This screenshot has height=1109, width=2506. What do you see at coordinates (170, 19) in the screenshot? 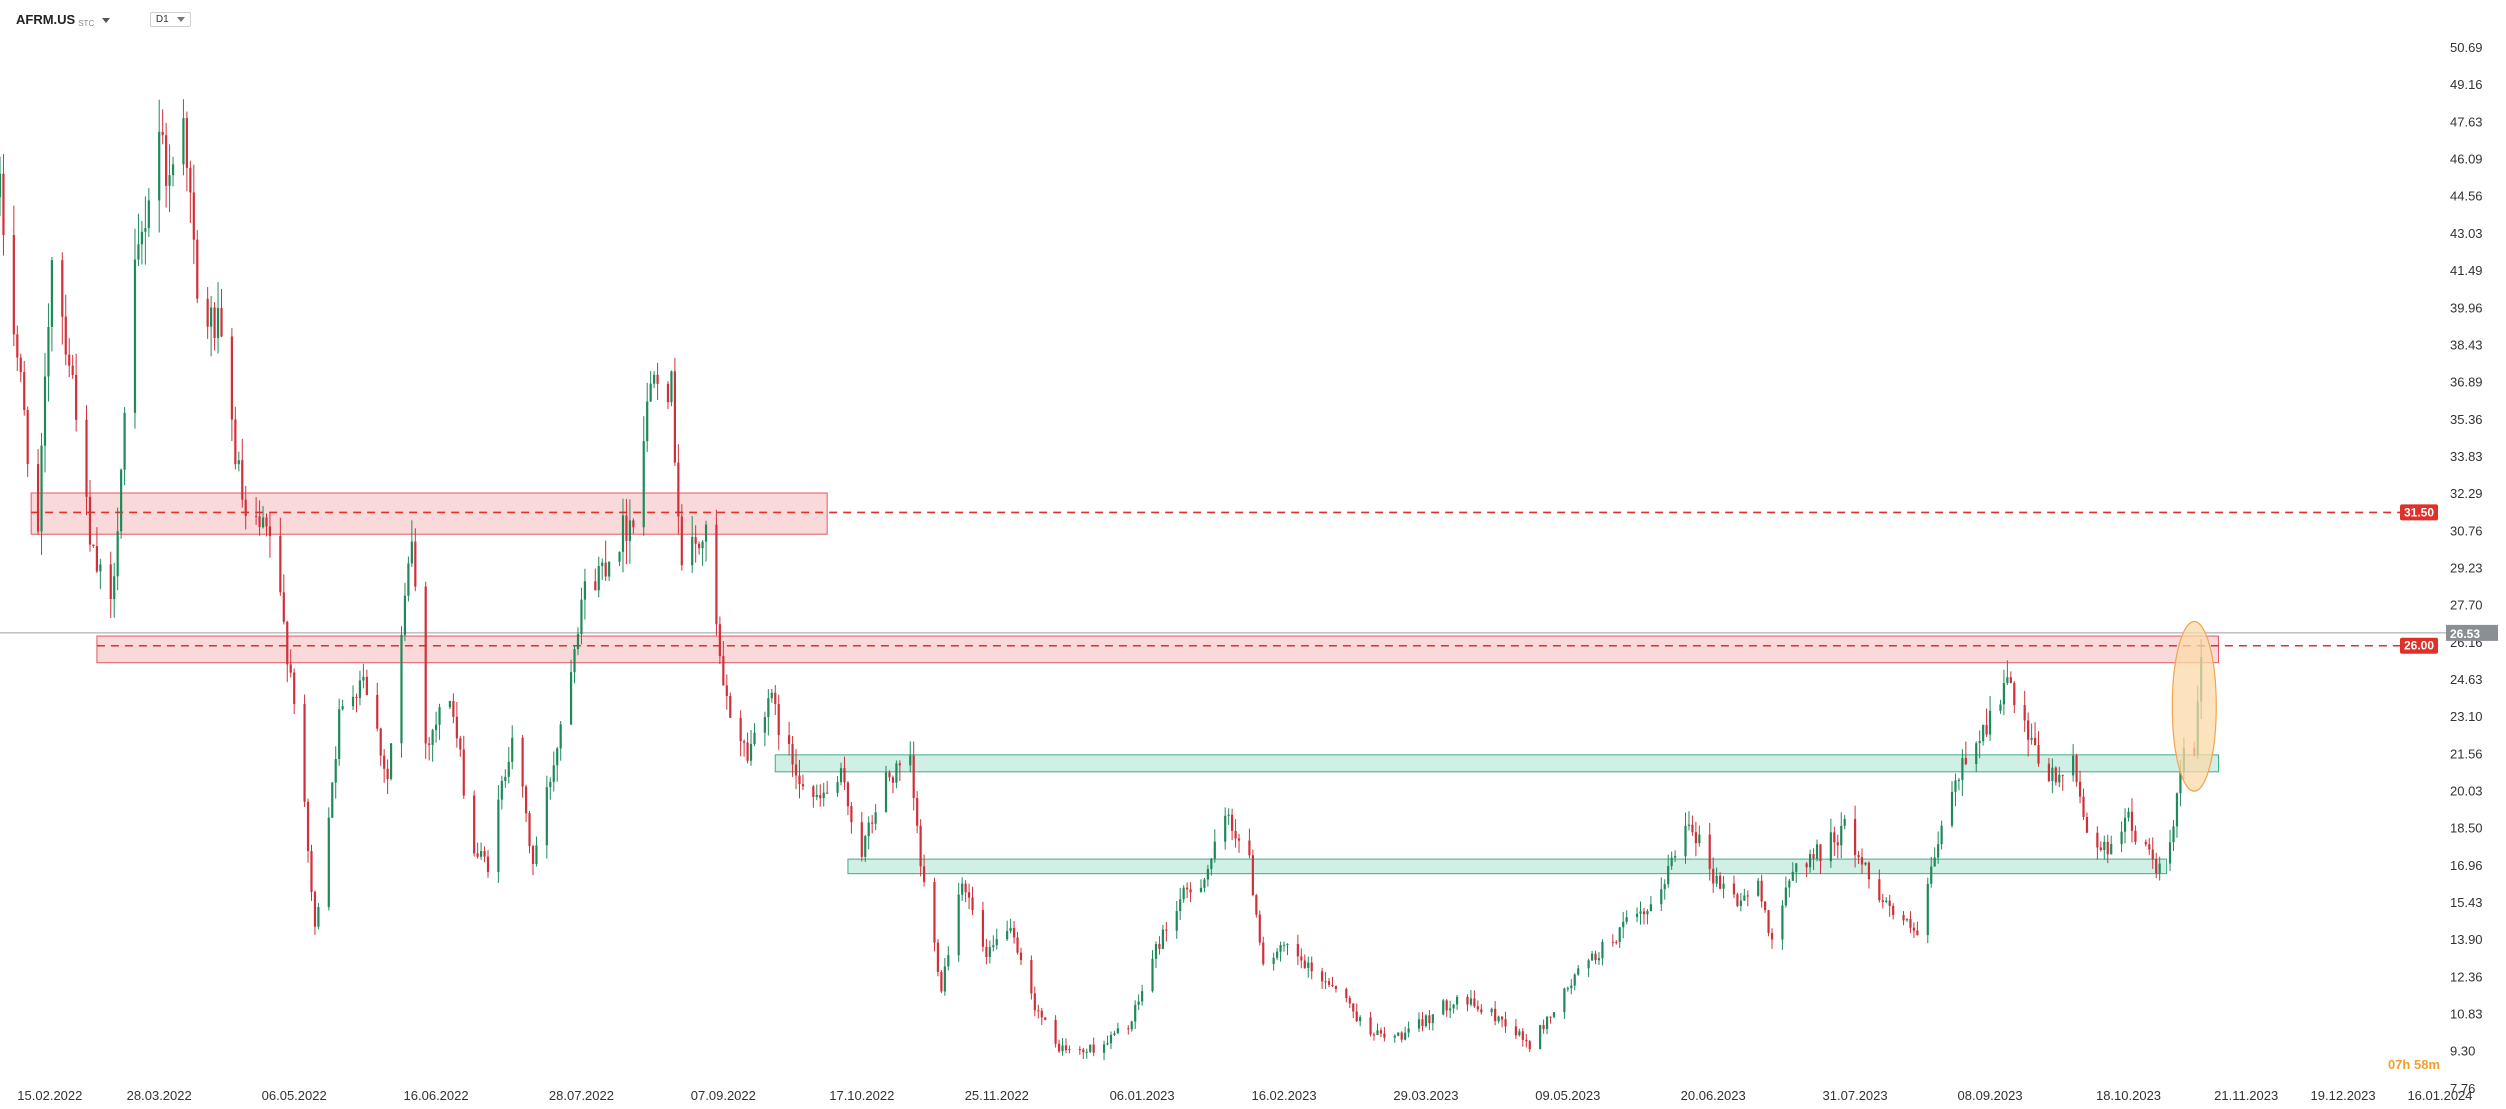
I see `timeframe-selector: D1` at bounding box center [170, 19].